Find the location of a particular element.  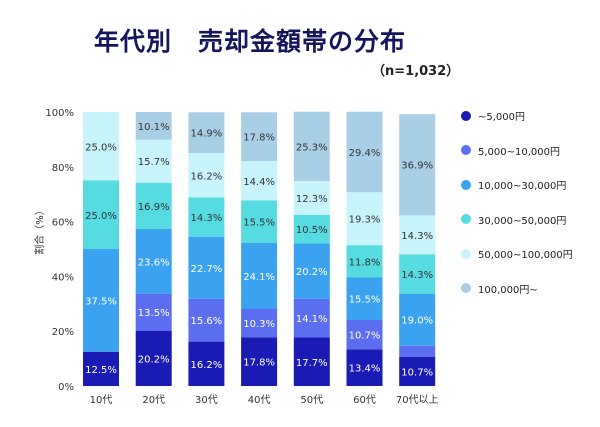

data-label: 15.6% is located at coordinates (207, 321).